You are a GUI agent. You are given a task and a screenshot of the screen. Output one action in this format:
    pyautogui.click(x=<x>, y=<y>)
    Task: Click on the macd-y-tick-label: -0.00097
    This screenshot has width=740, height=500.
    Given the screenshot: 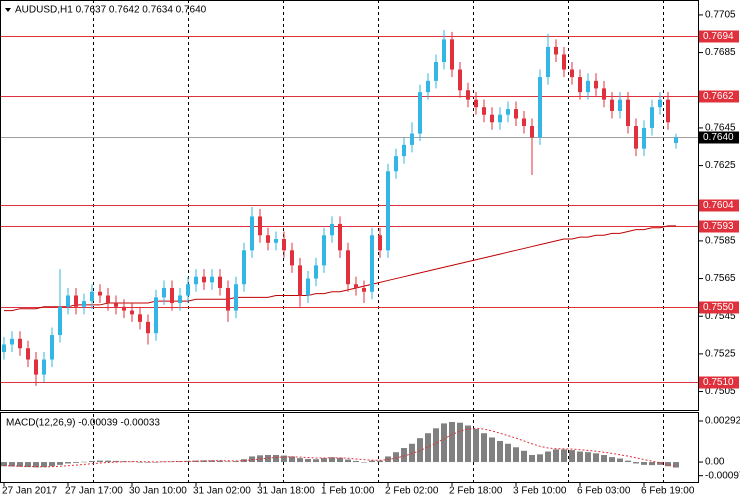 What is the action you would take?
    pyautogui.click(x=722, y=475)
    